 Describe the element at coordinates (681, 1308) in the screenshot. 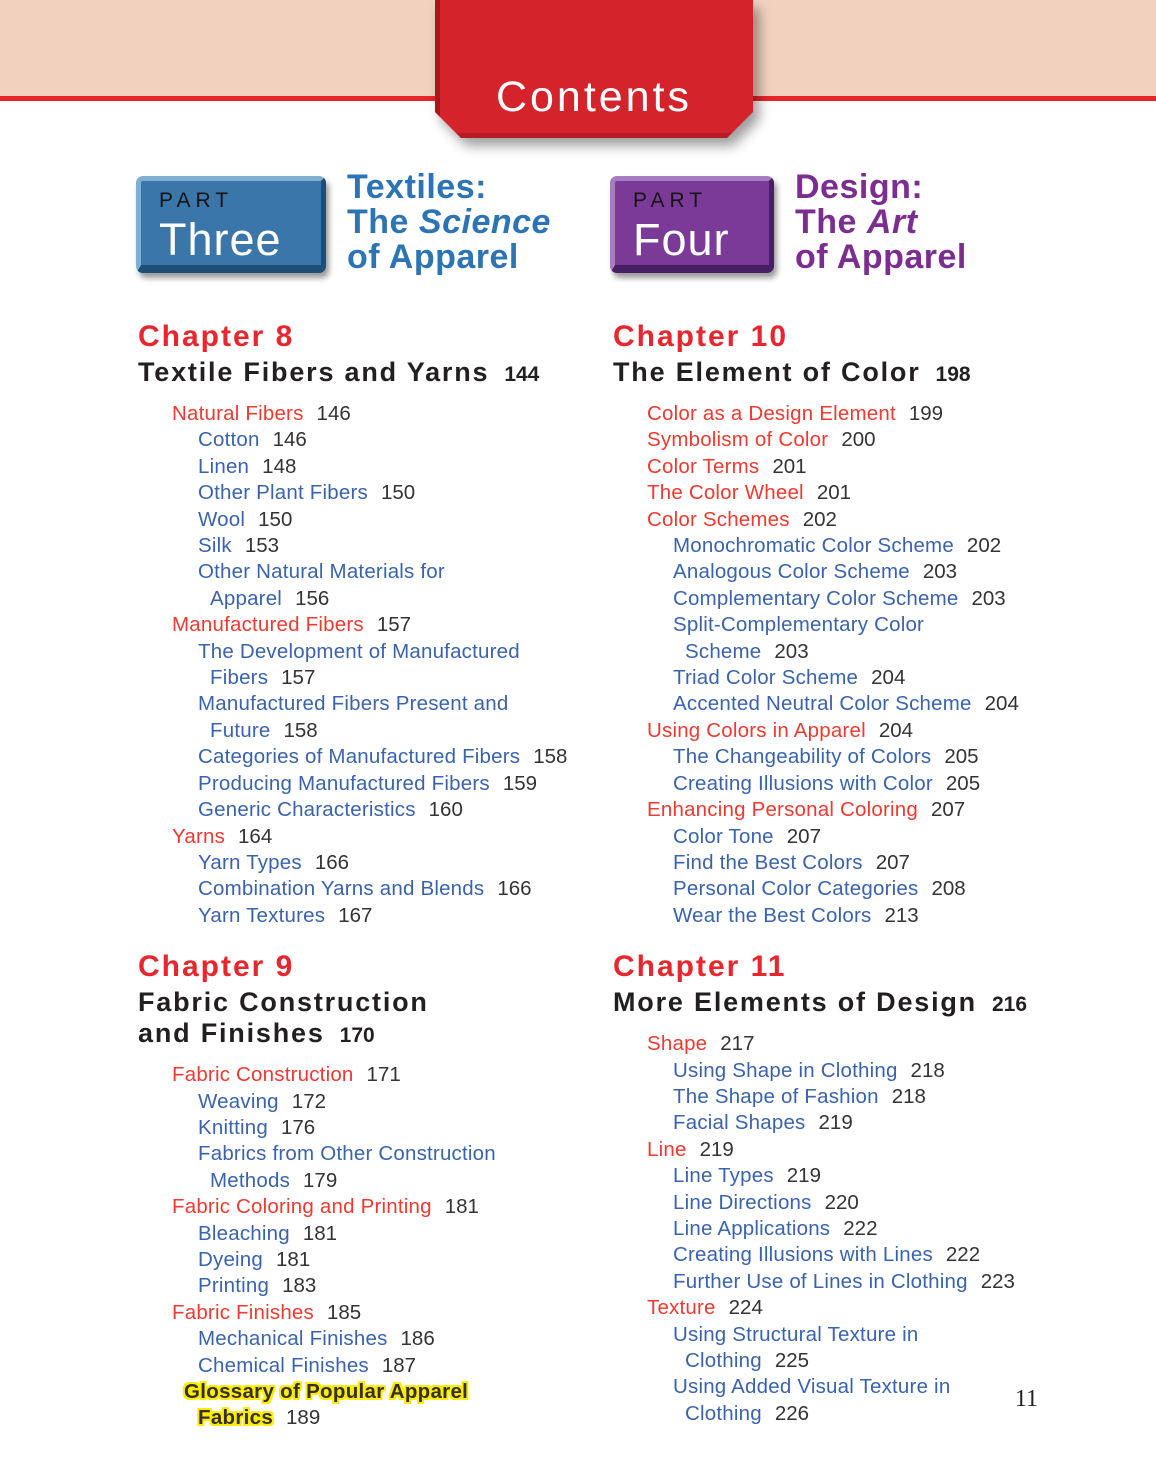

I see `toc-entry-label: Texture` at that location.